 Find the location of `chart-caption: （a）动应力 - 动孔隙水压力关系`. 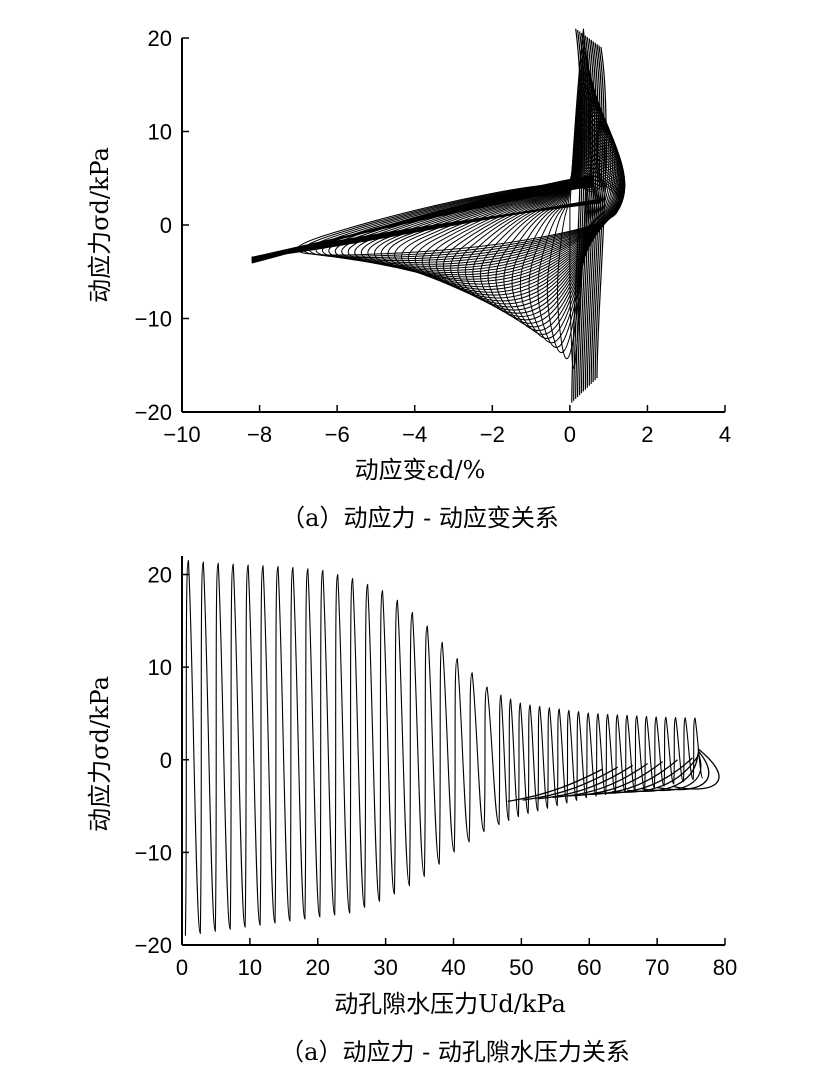

chart-caption: （a）动应力 - 动孔隙水压力关系 is located at coordinates (455, 1052).